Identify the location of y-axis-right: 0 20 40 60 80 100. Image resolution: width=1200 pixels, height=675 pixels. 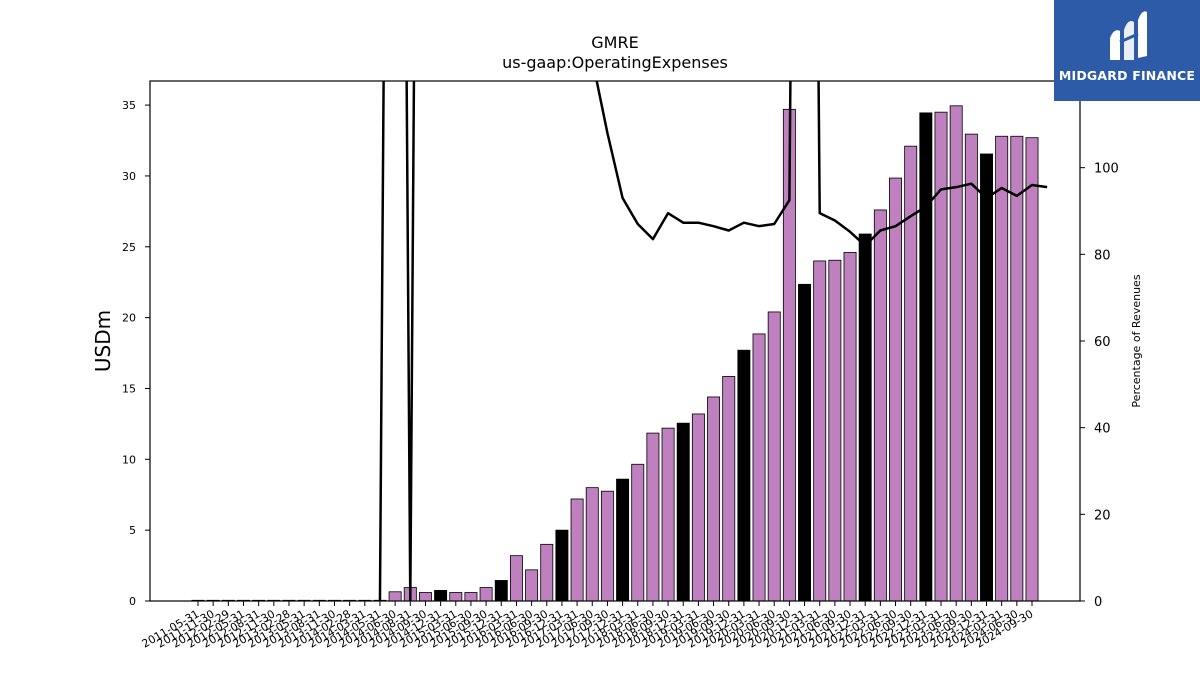
(1099, 386).